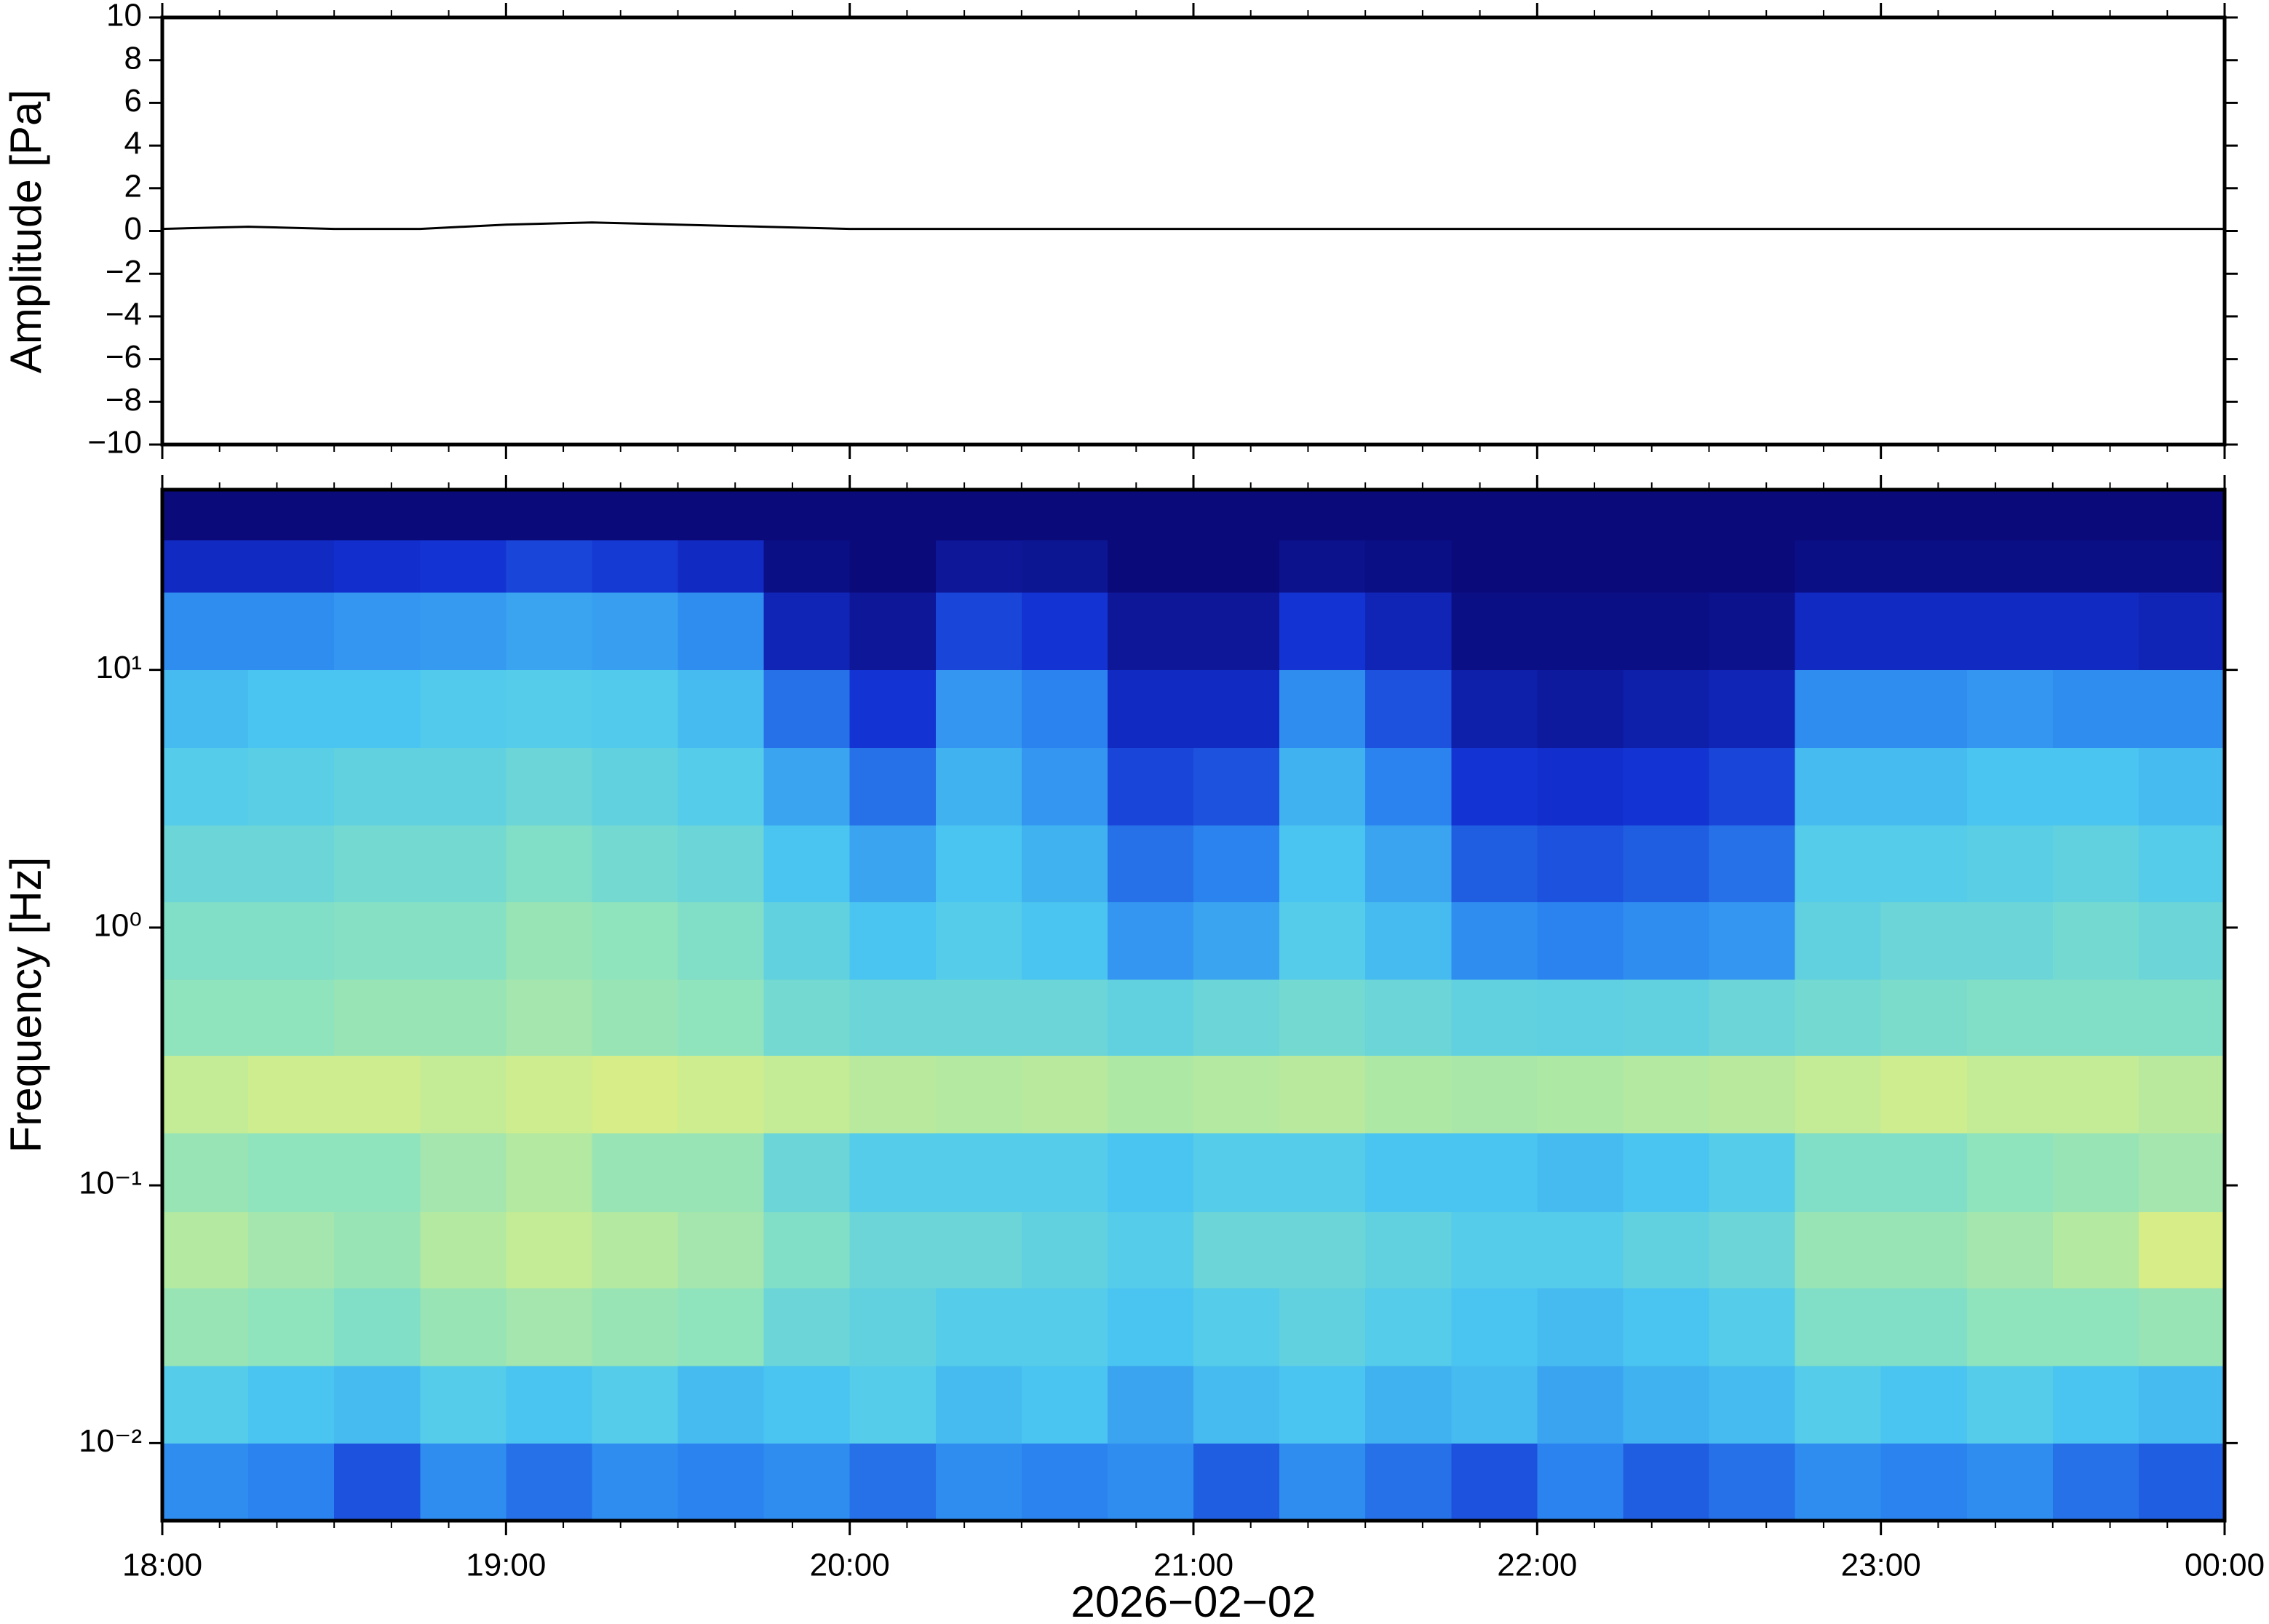 This screenshot has width=2269, height=1624. I want to click on x-tick-label: 22:00, so click(1537, 1565).